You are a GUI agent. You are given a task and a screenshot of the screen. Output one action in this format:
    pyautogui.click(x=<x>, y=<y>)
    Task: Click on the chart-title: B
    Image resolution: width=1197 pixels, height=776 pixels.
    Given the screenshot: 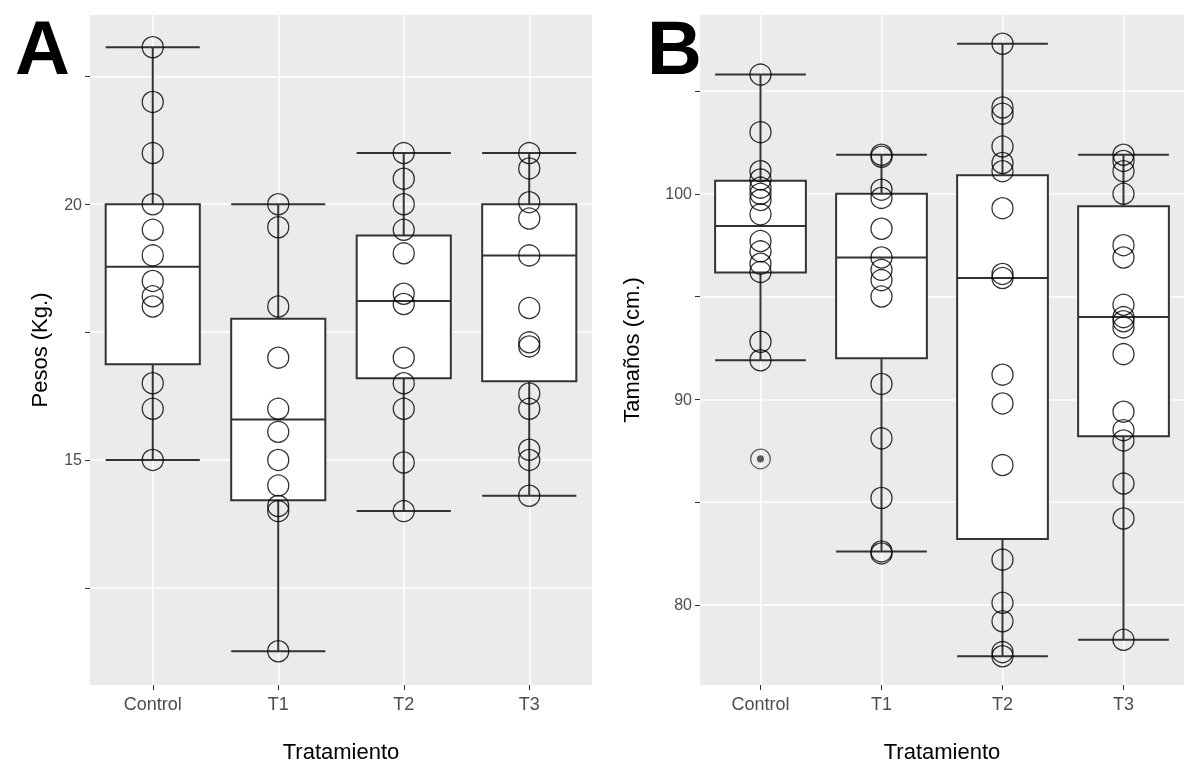 What is the action you would take?
    pyautogui.click(x=674, y=47)
    